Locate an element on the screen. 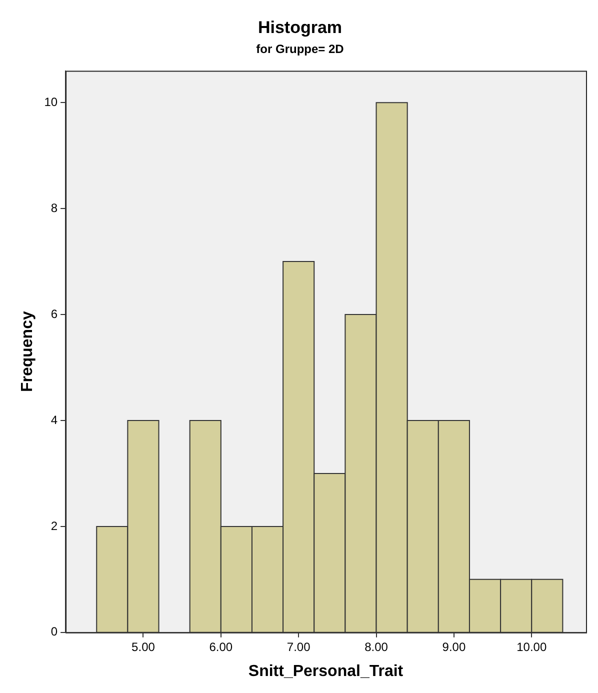 Image resolution: width=598 pixels, height=693 pixels. y-tick-label: 0 is located at coordinates (54, 631).